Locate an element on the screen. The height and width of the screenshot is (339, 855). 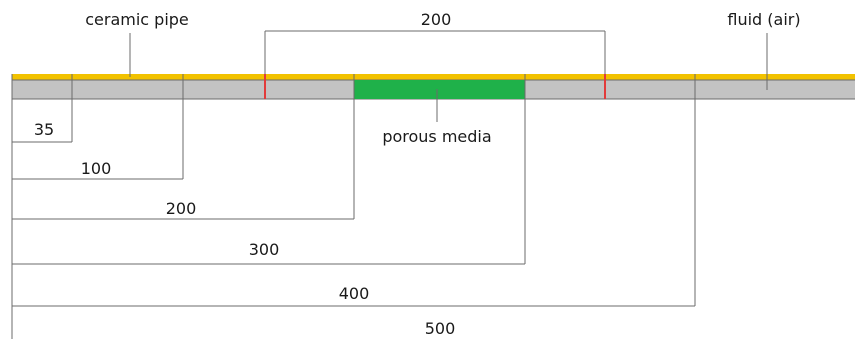
dimension-200: 200 is located at coordinates (183, 159).